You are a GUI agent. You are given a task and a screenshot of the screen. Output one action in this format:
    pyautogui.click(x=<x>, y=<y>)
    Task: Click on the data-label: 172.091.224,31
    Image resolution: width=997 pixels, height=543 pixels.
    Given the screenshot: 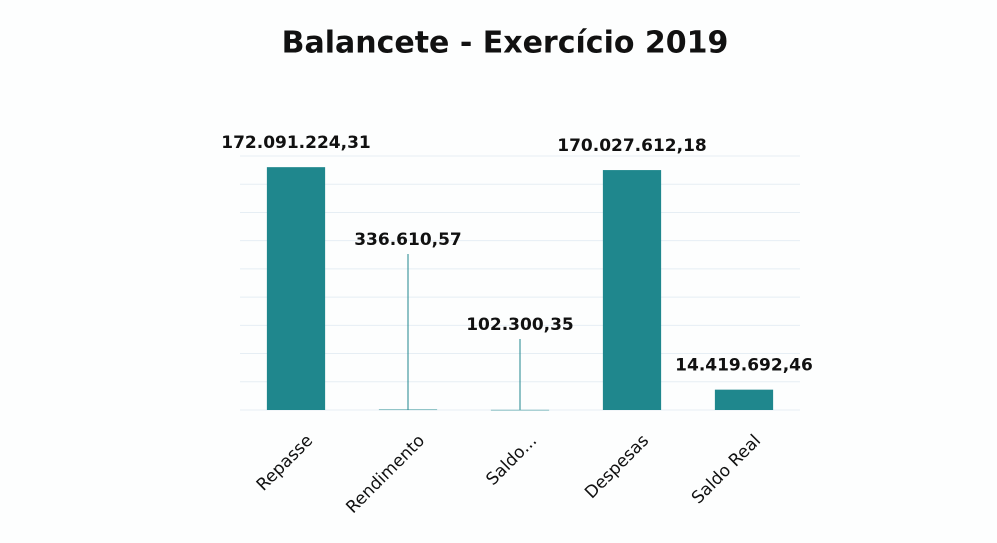 What is the action you would take?
    pyautogui.click(x=296, y=143)
    